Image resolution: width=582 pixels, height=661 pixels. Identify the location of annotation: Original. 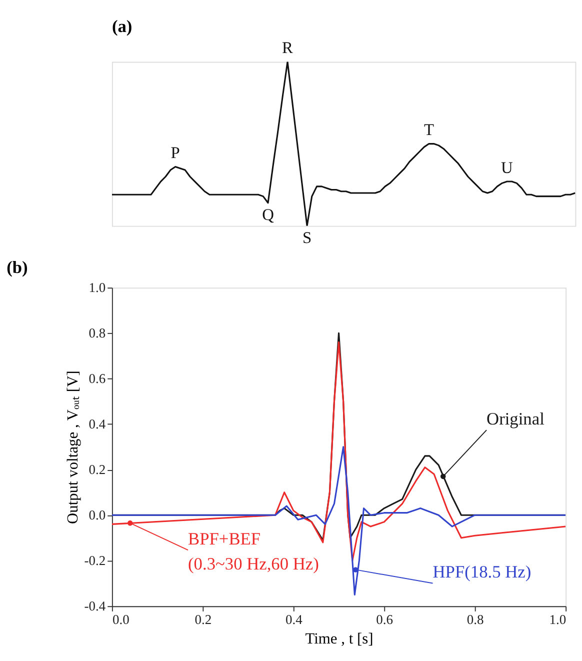
(515, 418).